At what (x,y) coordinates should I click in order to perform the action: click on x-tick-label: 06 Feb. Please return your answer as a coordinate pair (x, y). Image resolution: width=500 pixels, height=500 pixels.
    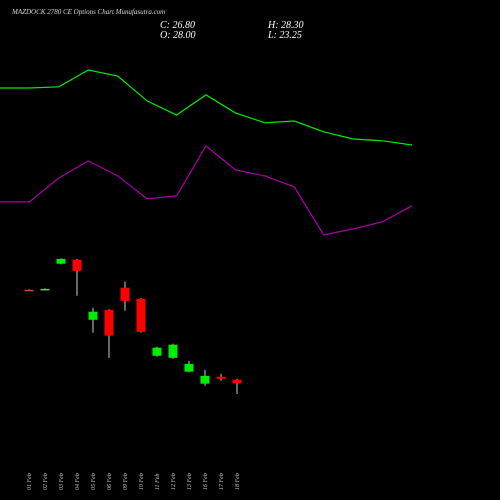
    Looking at the image, I should click on (110, 481).